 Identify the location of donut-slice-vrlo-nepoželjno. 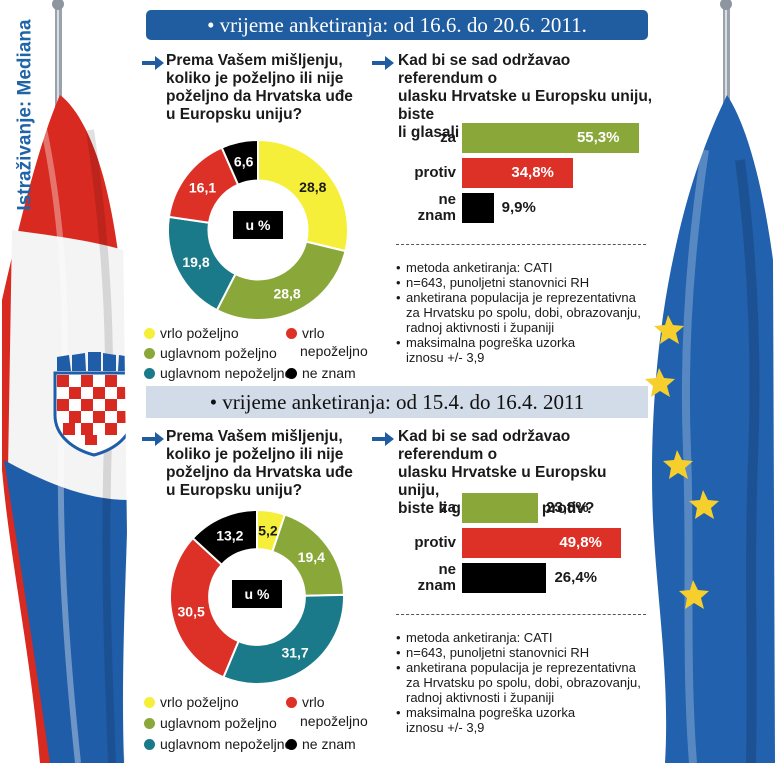
(204, 607).